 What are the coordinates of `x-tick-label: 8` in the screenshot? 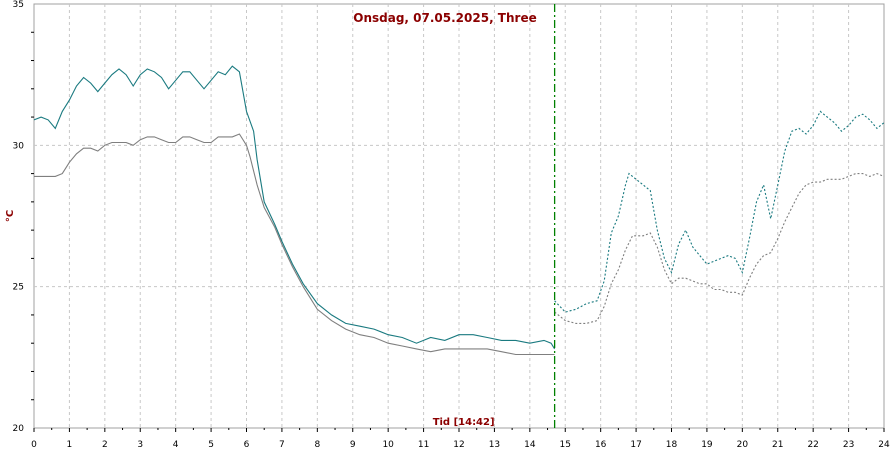 It's located at (317, 445).